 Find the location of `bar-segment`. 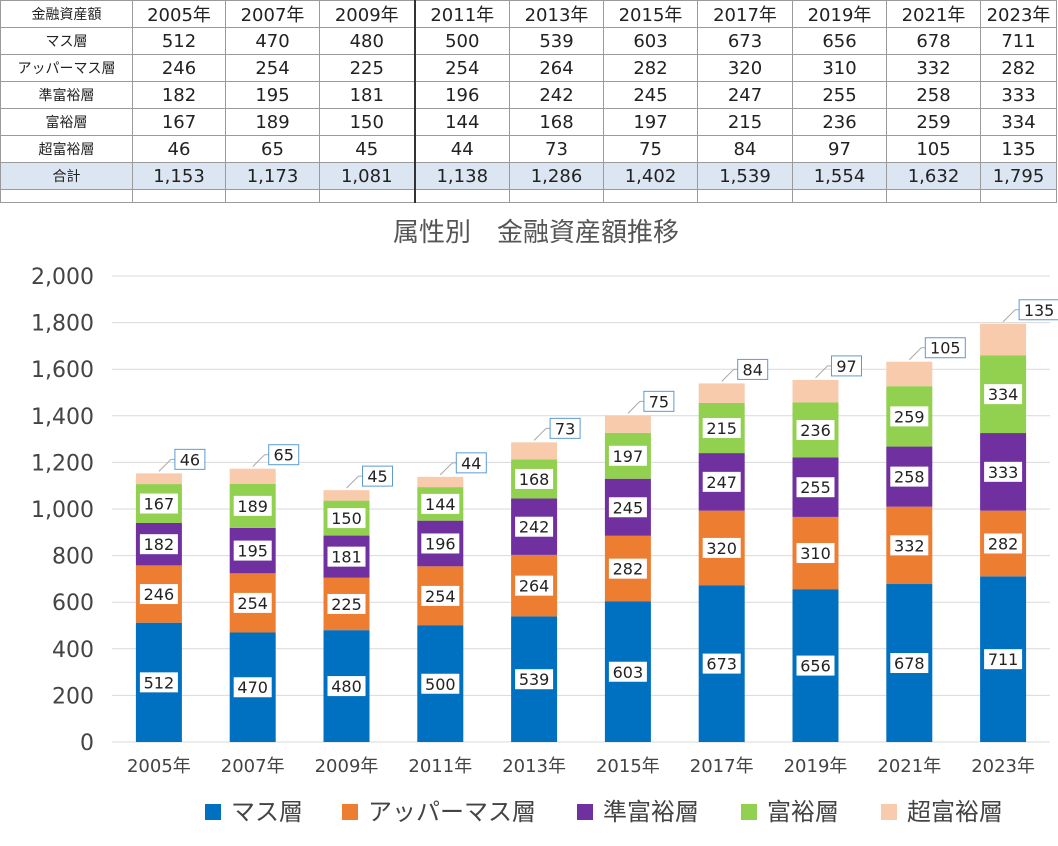

bar-segment is located at coordinates (627, 424).